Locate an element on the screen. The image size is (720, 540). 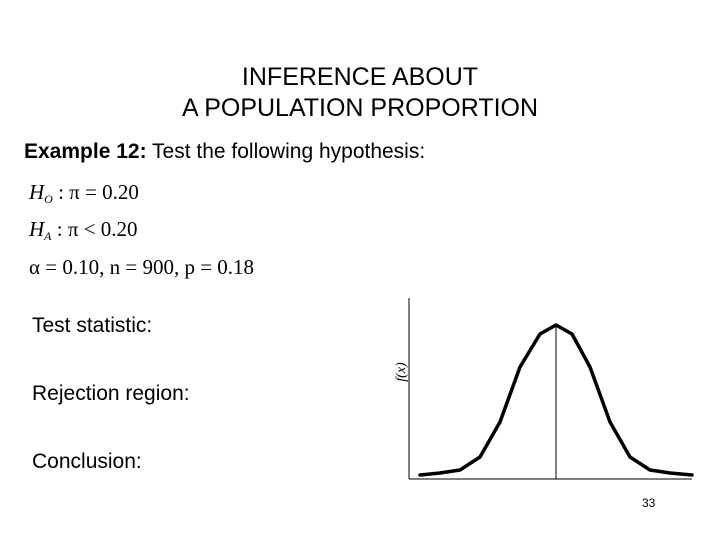
alternative-hypothesis: HA : π < 0.20 is located at coordinates (83, 232).